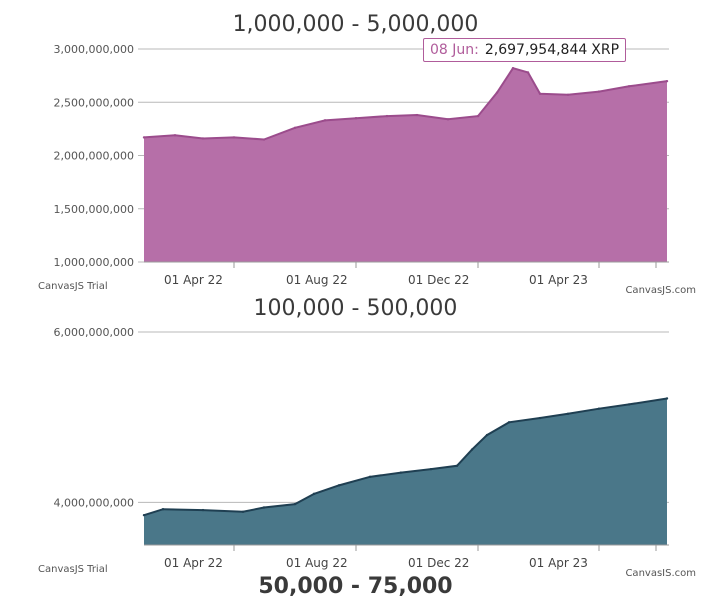  I want to click on y-tick-label: 1,500,000,000, so click(94, 209).